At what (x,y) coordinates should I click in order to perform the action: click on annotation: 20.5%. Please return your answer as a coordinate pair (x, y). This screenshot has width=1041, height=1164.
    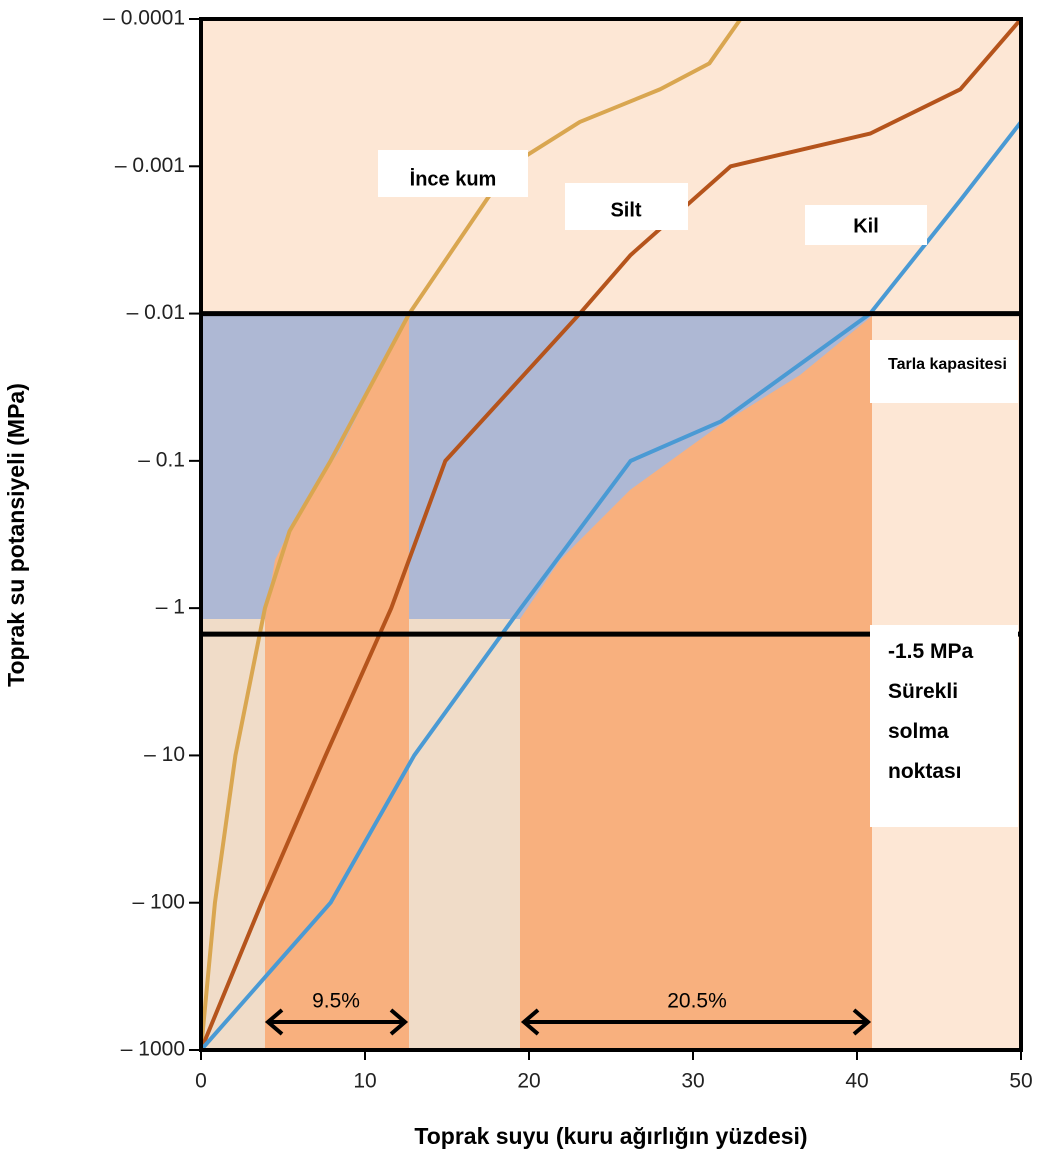
    Looking at the image, I should click on (697, 1001).